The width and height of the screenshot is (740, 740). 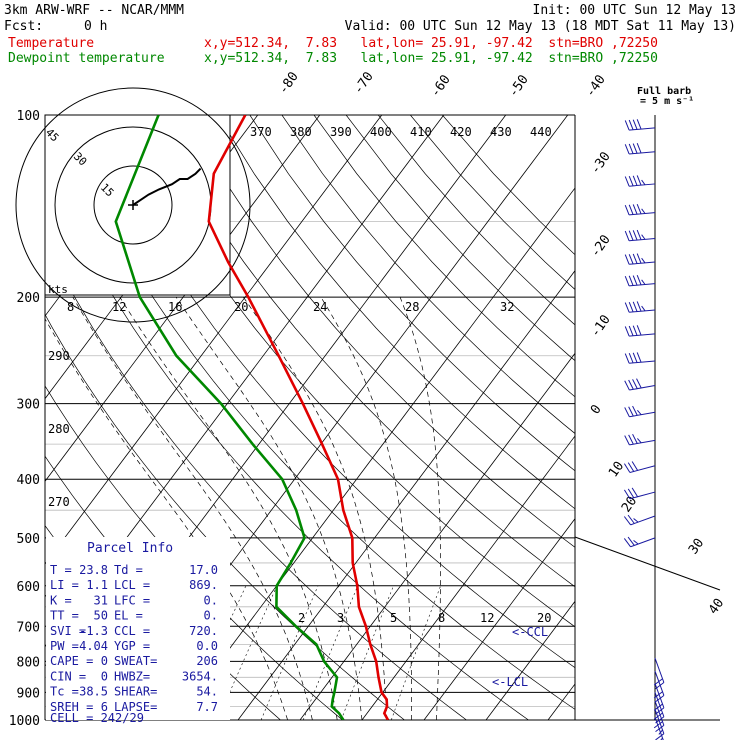 I want to click on isotherm-line, so click(x=468, y=577).